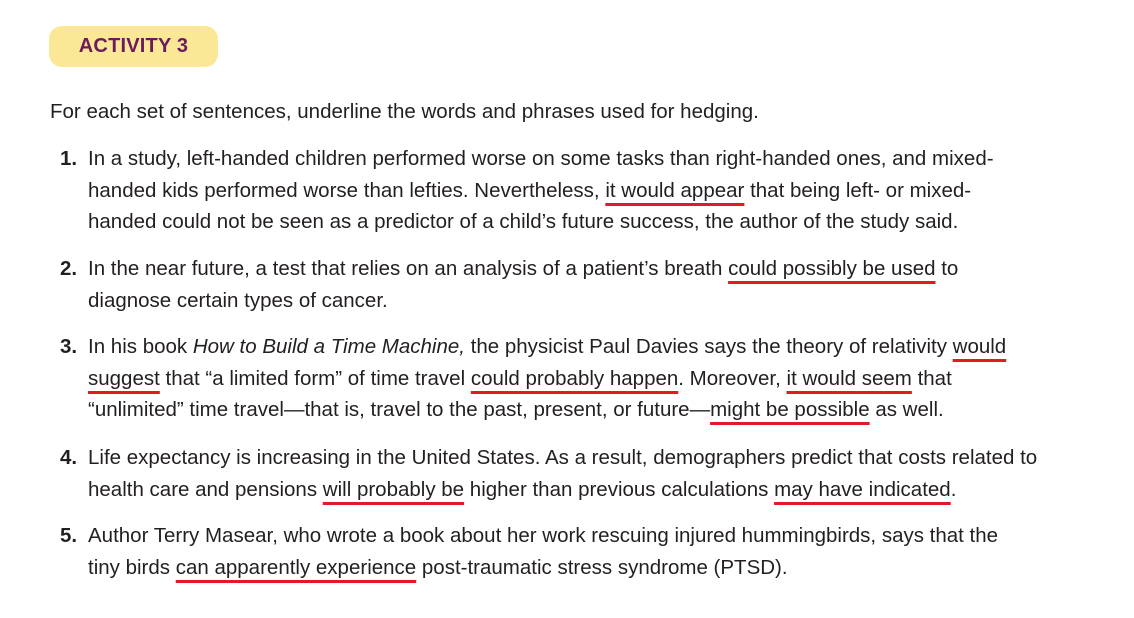  What do you see at coordinates (931, 378) in the screenshot?
I see `text-segment: that` at bounding box center [931, 378].